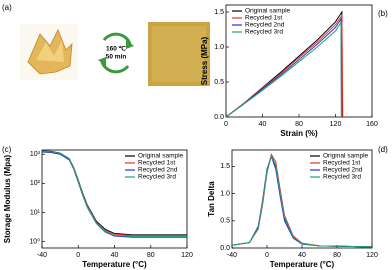 Image resolution: width=392 pixels, height=270 pixels. Describe the element at coordinates (34, 241) in the screenshot. I see `y-tick-label: 10⁰` at that location.